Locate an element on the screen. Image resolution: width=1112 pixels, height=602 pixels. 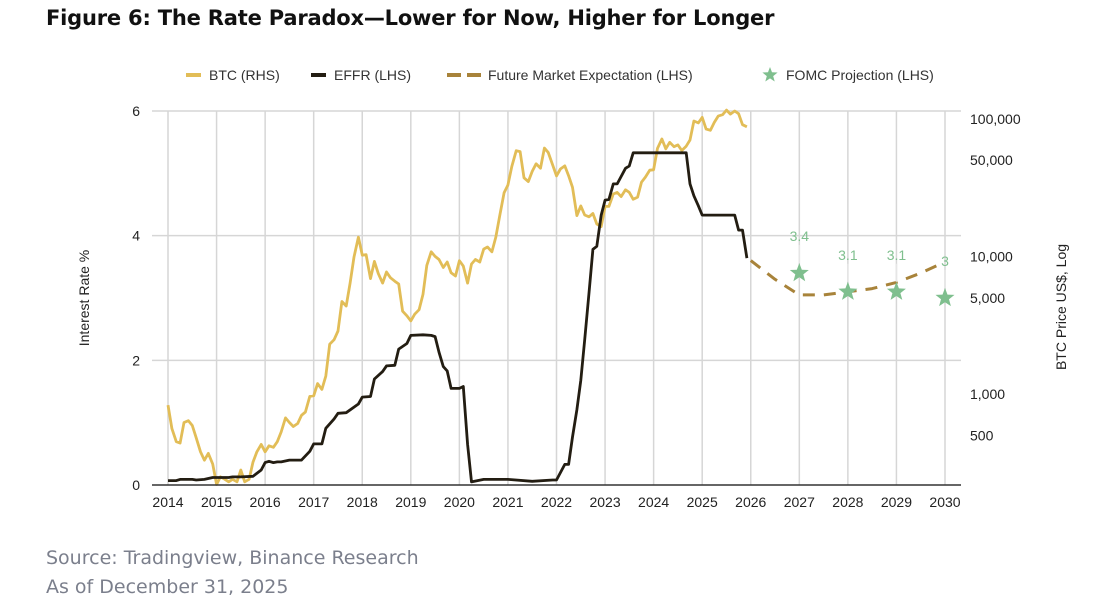
as-of-note: As of December 31, 2025 is located at coordinates (167, 587).